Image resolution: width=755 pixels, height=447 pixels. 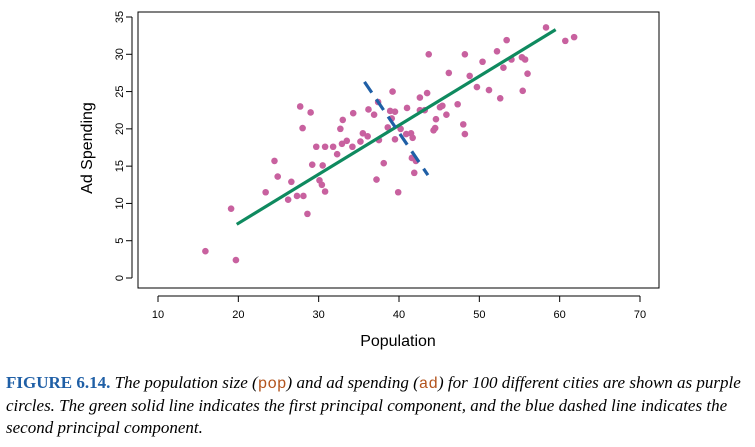 What do you see at coordinates (120, 203) in the screenshot?
I see `y-tick-label: 10` at bounding box center [120, 203].